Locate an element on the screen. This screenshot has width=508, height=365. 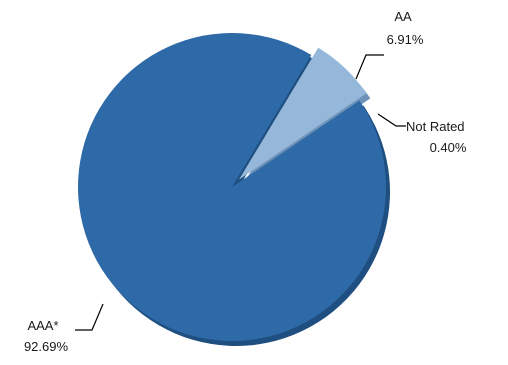
leader-line-aaa is located at coordinates (89, 317).